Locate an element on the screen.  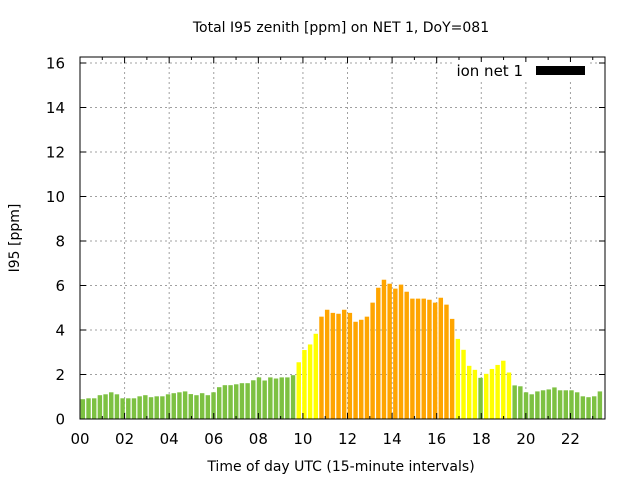
x-tick-label: 22 is located at coordinates (570, 439).